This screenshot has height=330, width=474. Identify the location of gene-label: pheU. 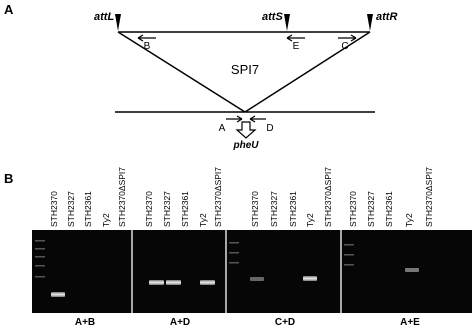
(246, 145).